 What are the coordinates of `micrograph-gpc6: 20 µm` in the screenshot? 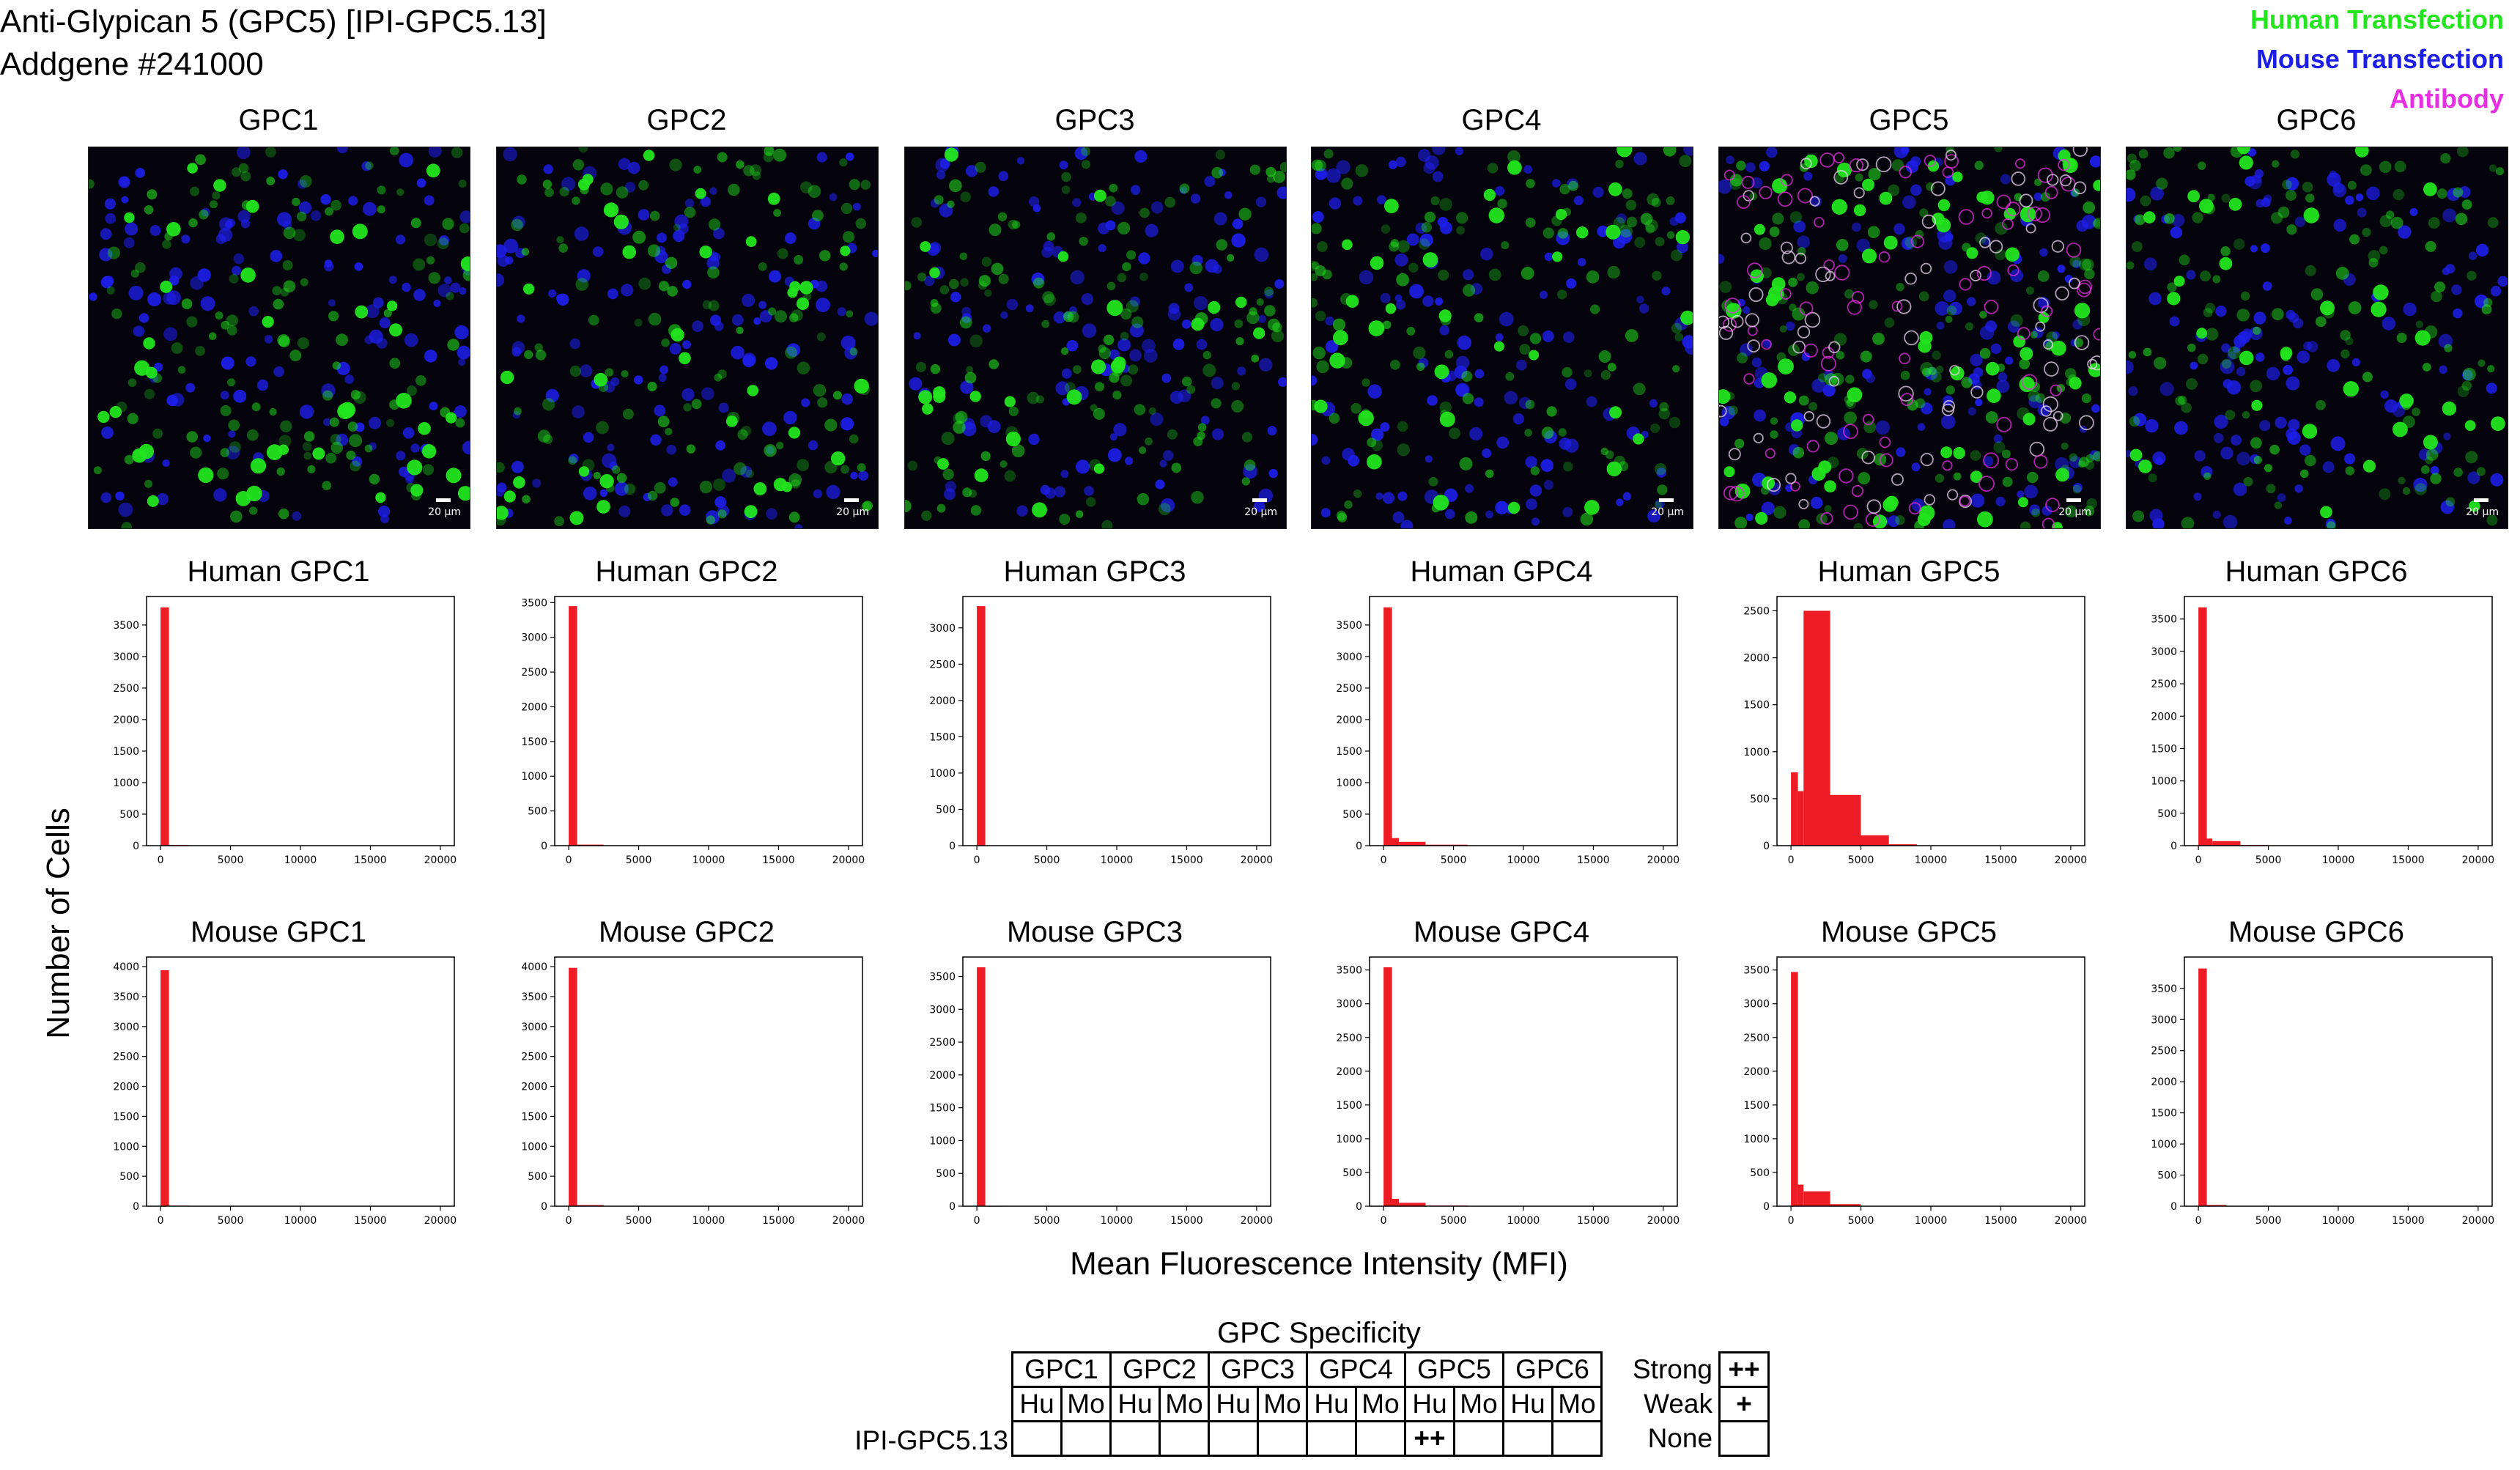 It's located at (2317, 338).